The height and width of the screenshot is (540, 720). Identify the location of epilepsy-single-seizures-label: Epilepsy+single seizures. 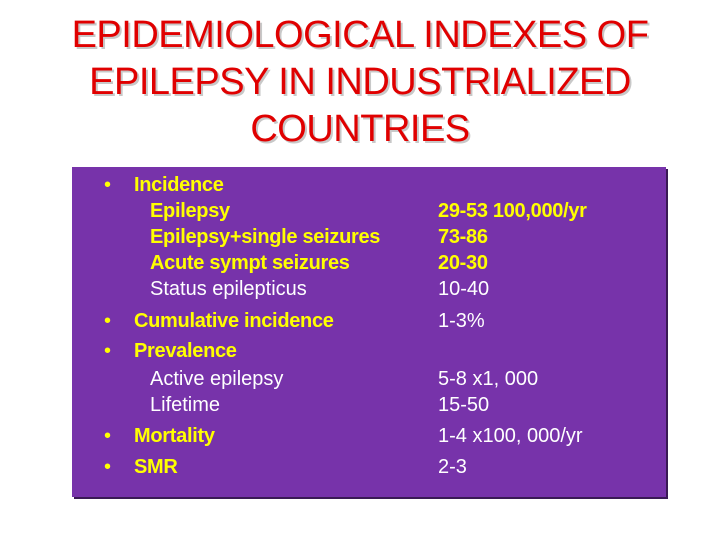
(265, 237).